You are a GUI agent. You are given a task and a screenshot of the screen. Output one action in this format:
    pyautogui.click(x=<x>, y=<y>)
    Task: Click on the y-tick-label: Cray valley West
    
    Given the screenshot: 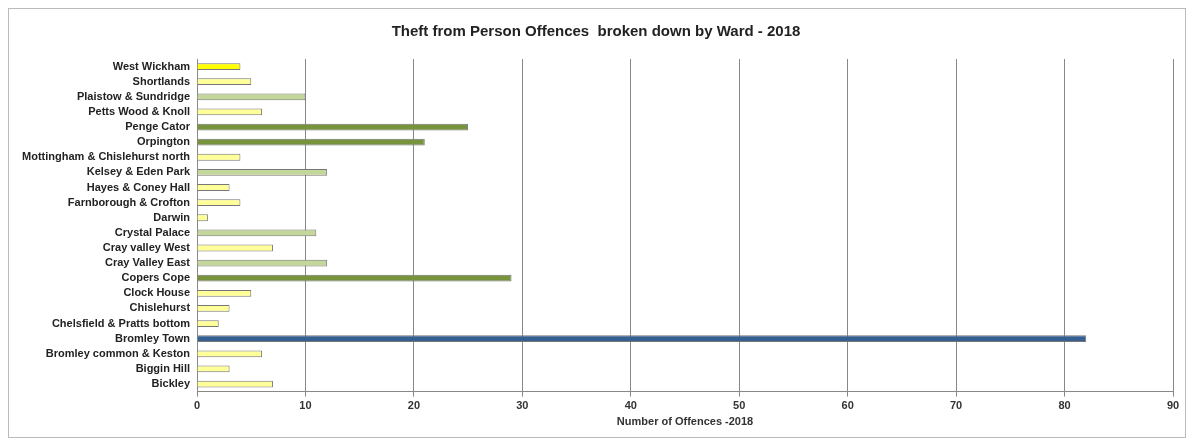 What is the action you would take?
    pyautogui.click(x=146, y=247)
    